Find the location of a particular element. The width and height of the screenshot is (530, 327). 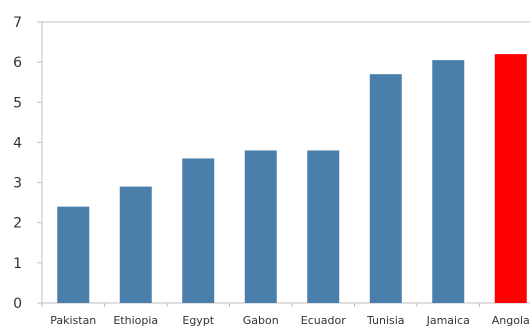

x-tick-label-ethiopia: Ethiopia is located at coordinates (135, 320).